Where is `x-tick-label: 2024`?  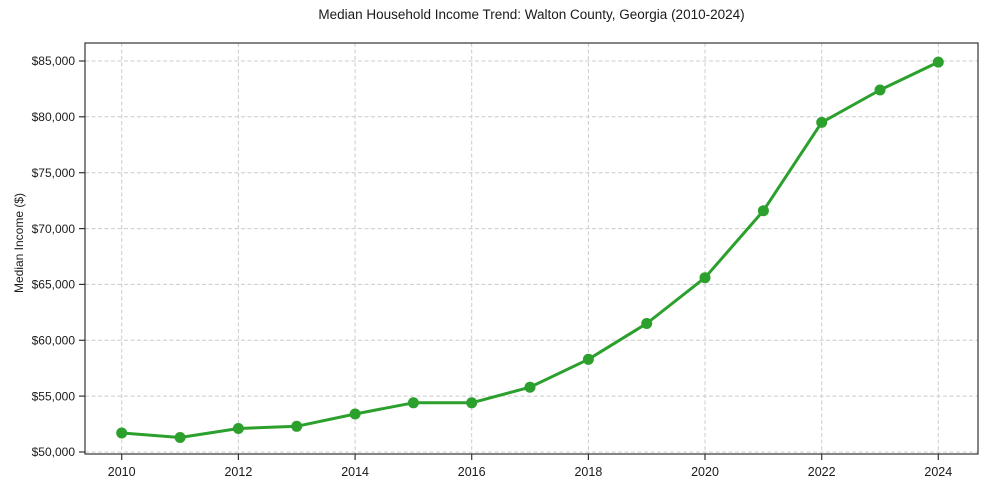 x-tick-label: 2024 is located at coordinates (938, 472).